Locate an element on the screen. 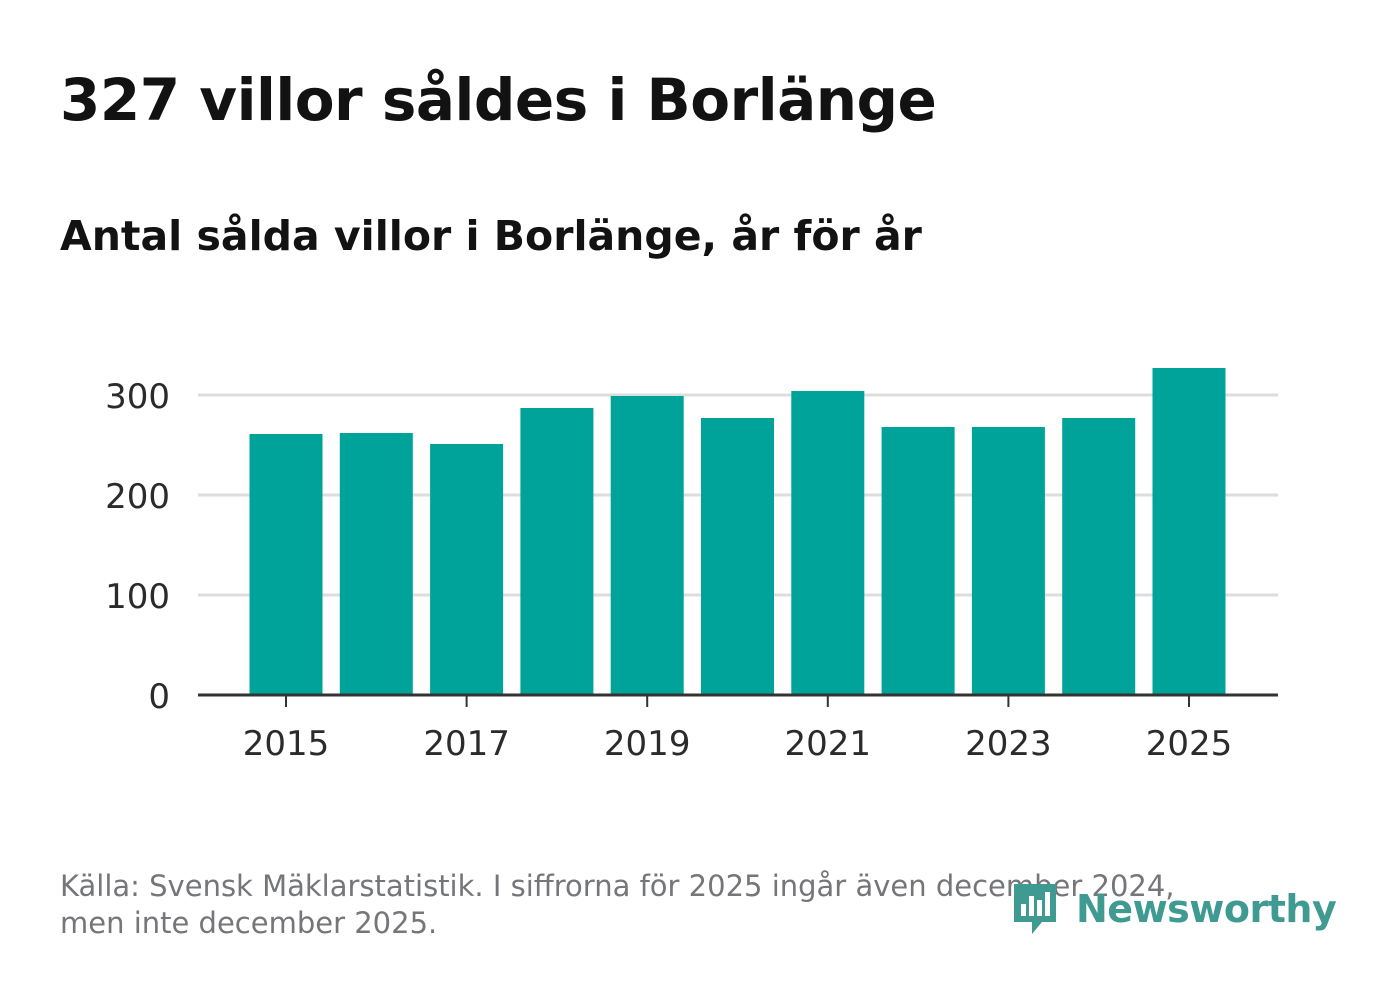  bar-2020 is located at coordinates (737, 556).